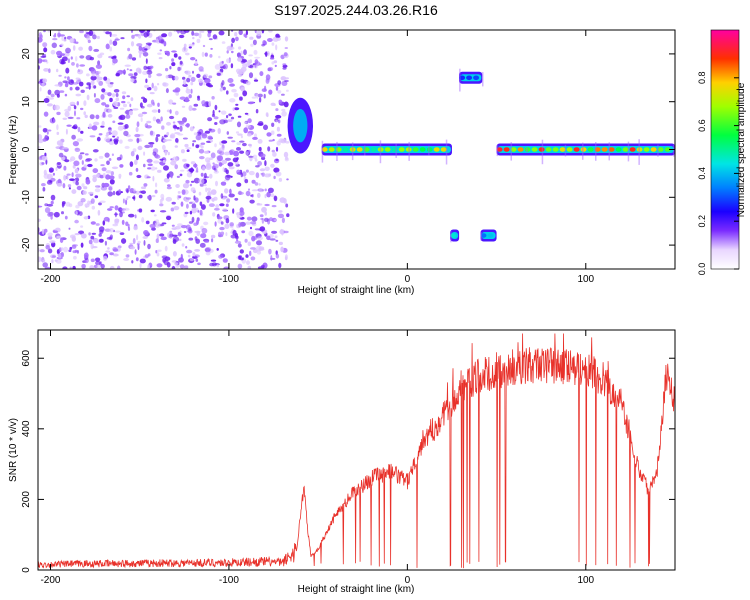 This screenshot has width=750, height=600. What do you see at coordinates (471, 80) in the screenshot?
I see `spectrogram-feature-upper-sideband` at bounding box center [471, 80].